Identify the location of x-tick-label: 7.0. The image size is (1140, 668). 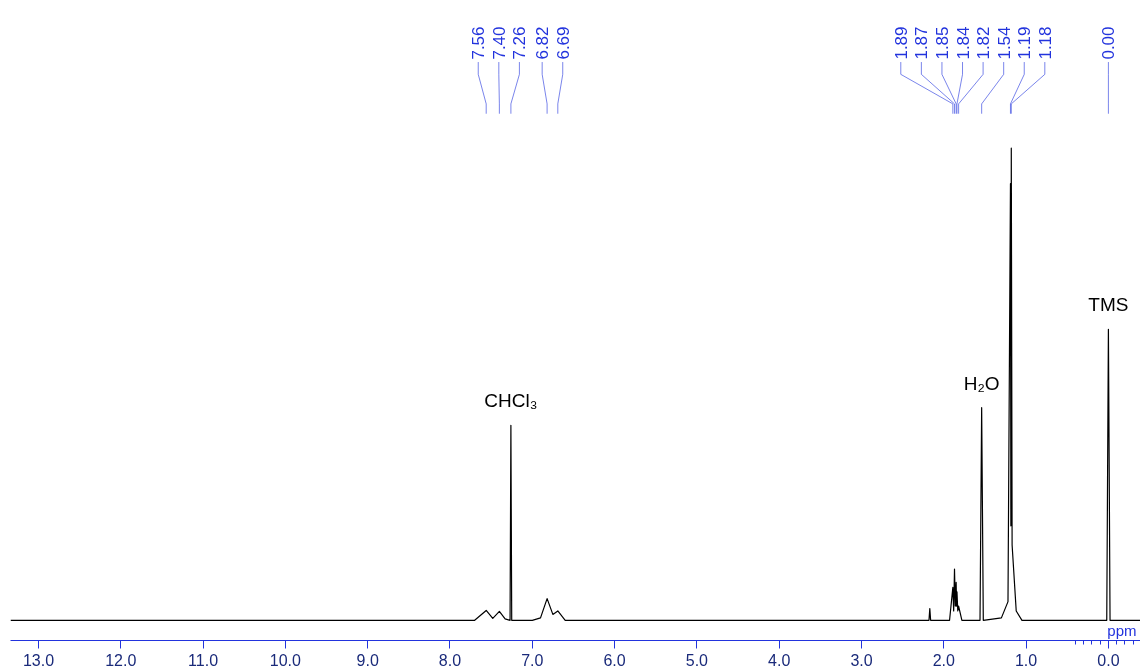
(532, 659).